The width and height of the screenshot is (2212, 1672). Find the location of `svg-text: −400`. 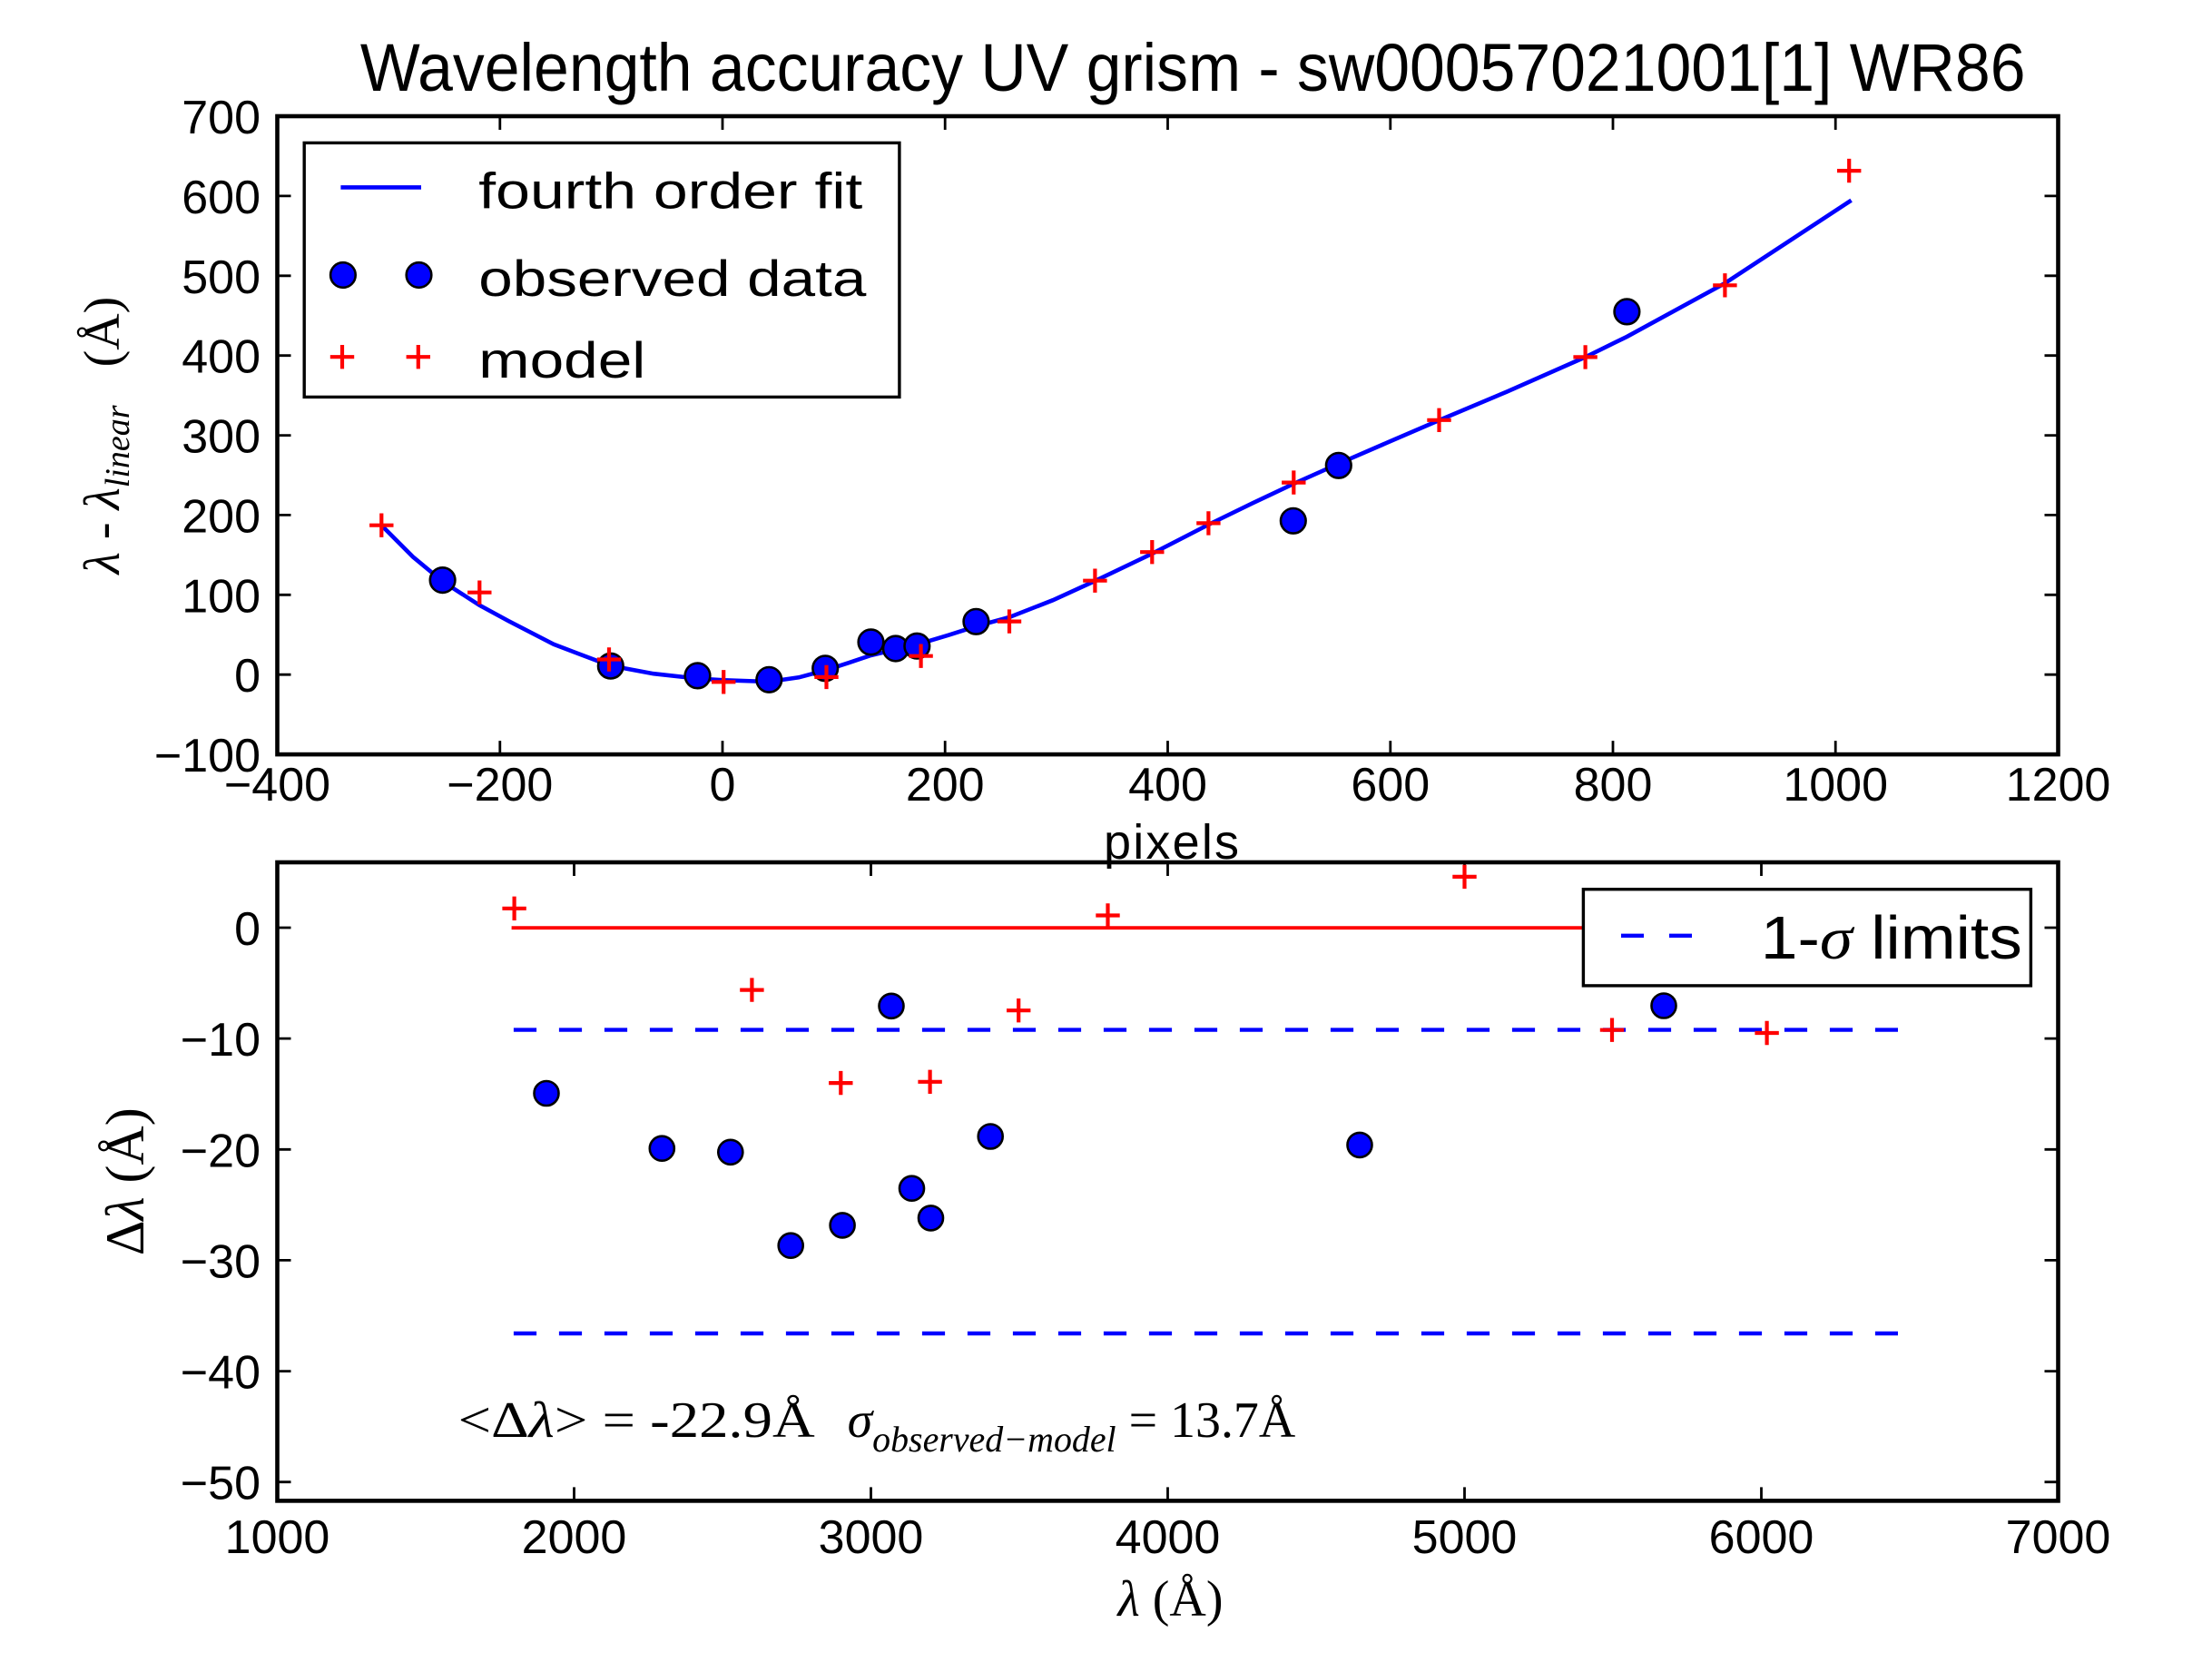

svg-text: −400 is located at coordinates (277, 785).